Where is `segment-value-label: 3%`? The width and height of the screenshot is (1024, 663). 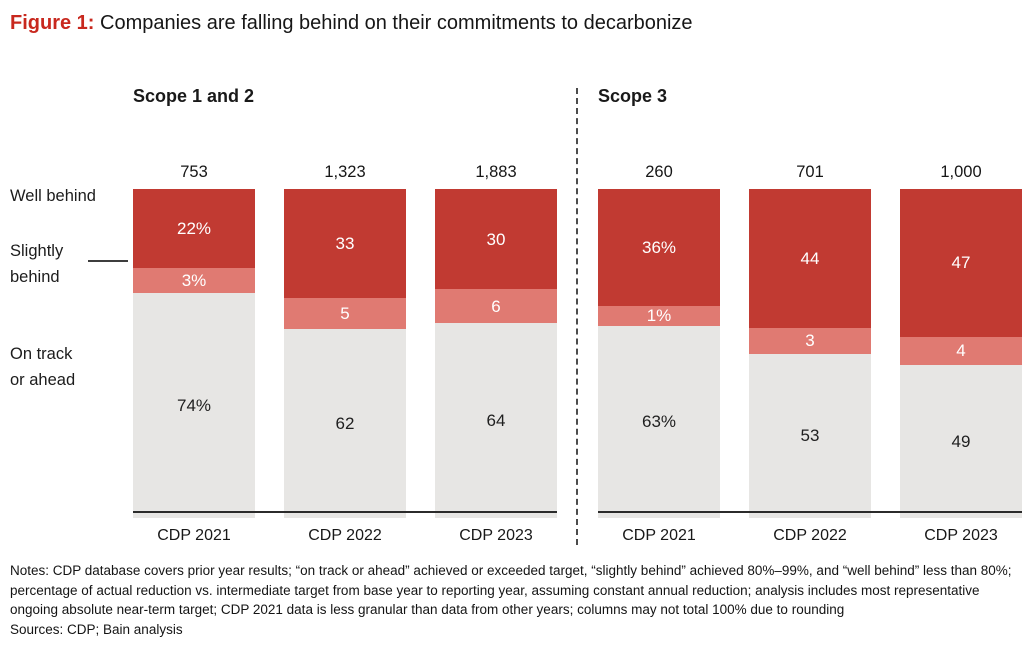 segment-value-label: 3% is located at coordinates (194, 280).